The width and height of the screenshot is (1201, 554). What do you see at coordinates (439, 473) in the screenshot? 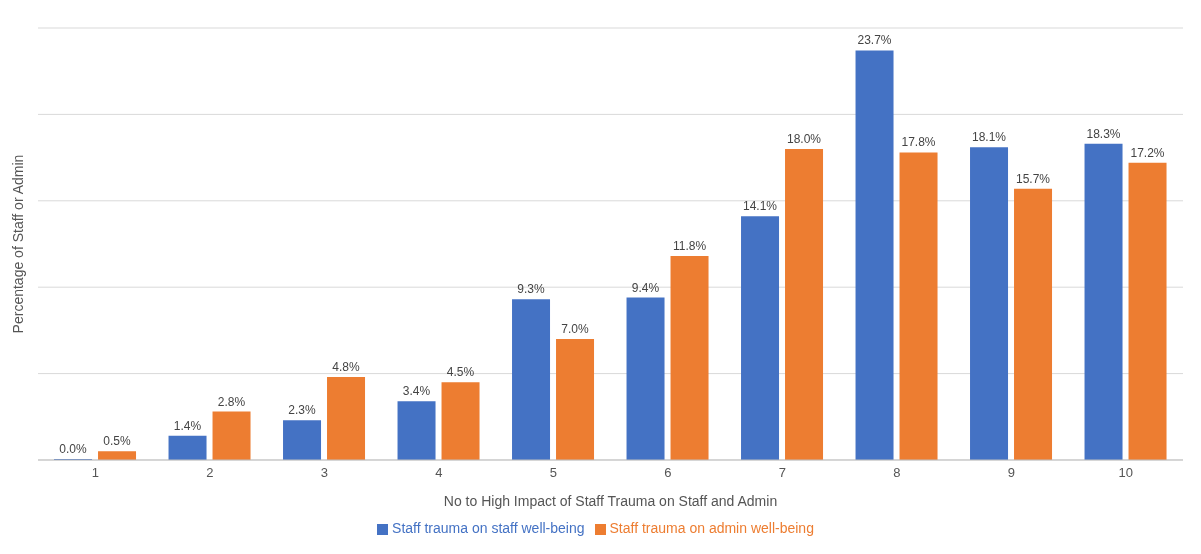
I see `x-tick-label: 4` at bounding box center [439, 473].